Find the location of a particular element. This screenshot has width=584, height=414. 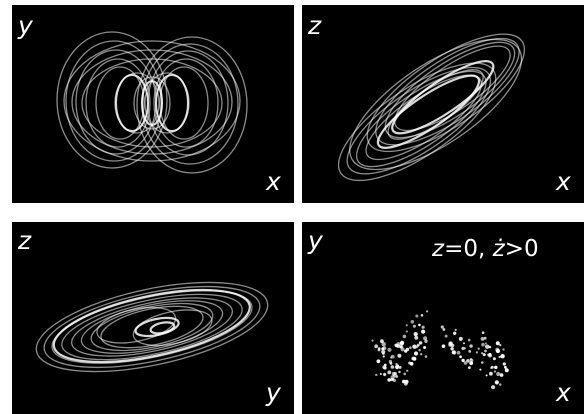

section-condition: z=0, ż>0 is located at coordinates (485, 249).